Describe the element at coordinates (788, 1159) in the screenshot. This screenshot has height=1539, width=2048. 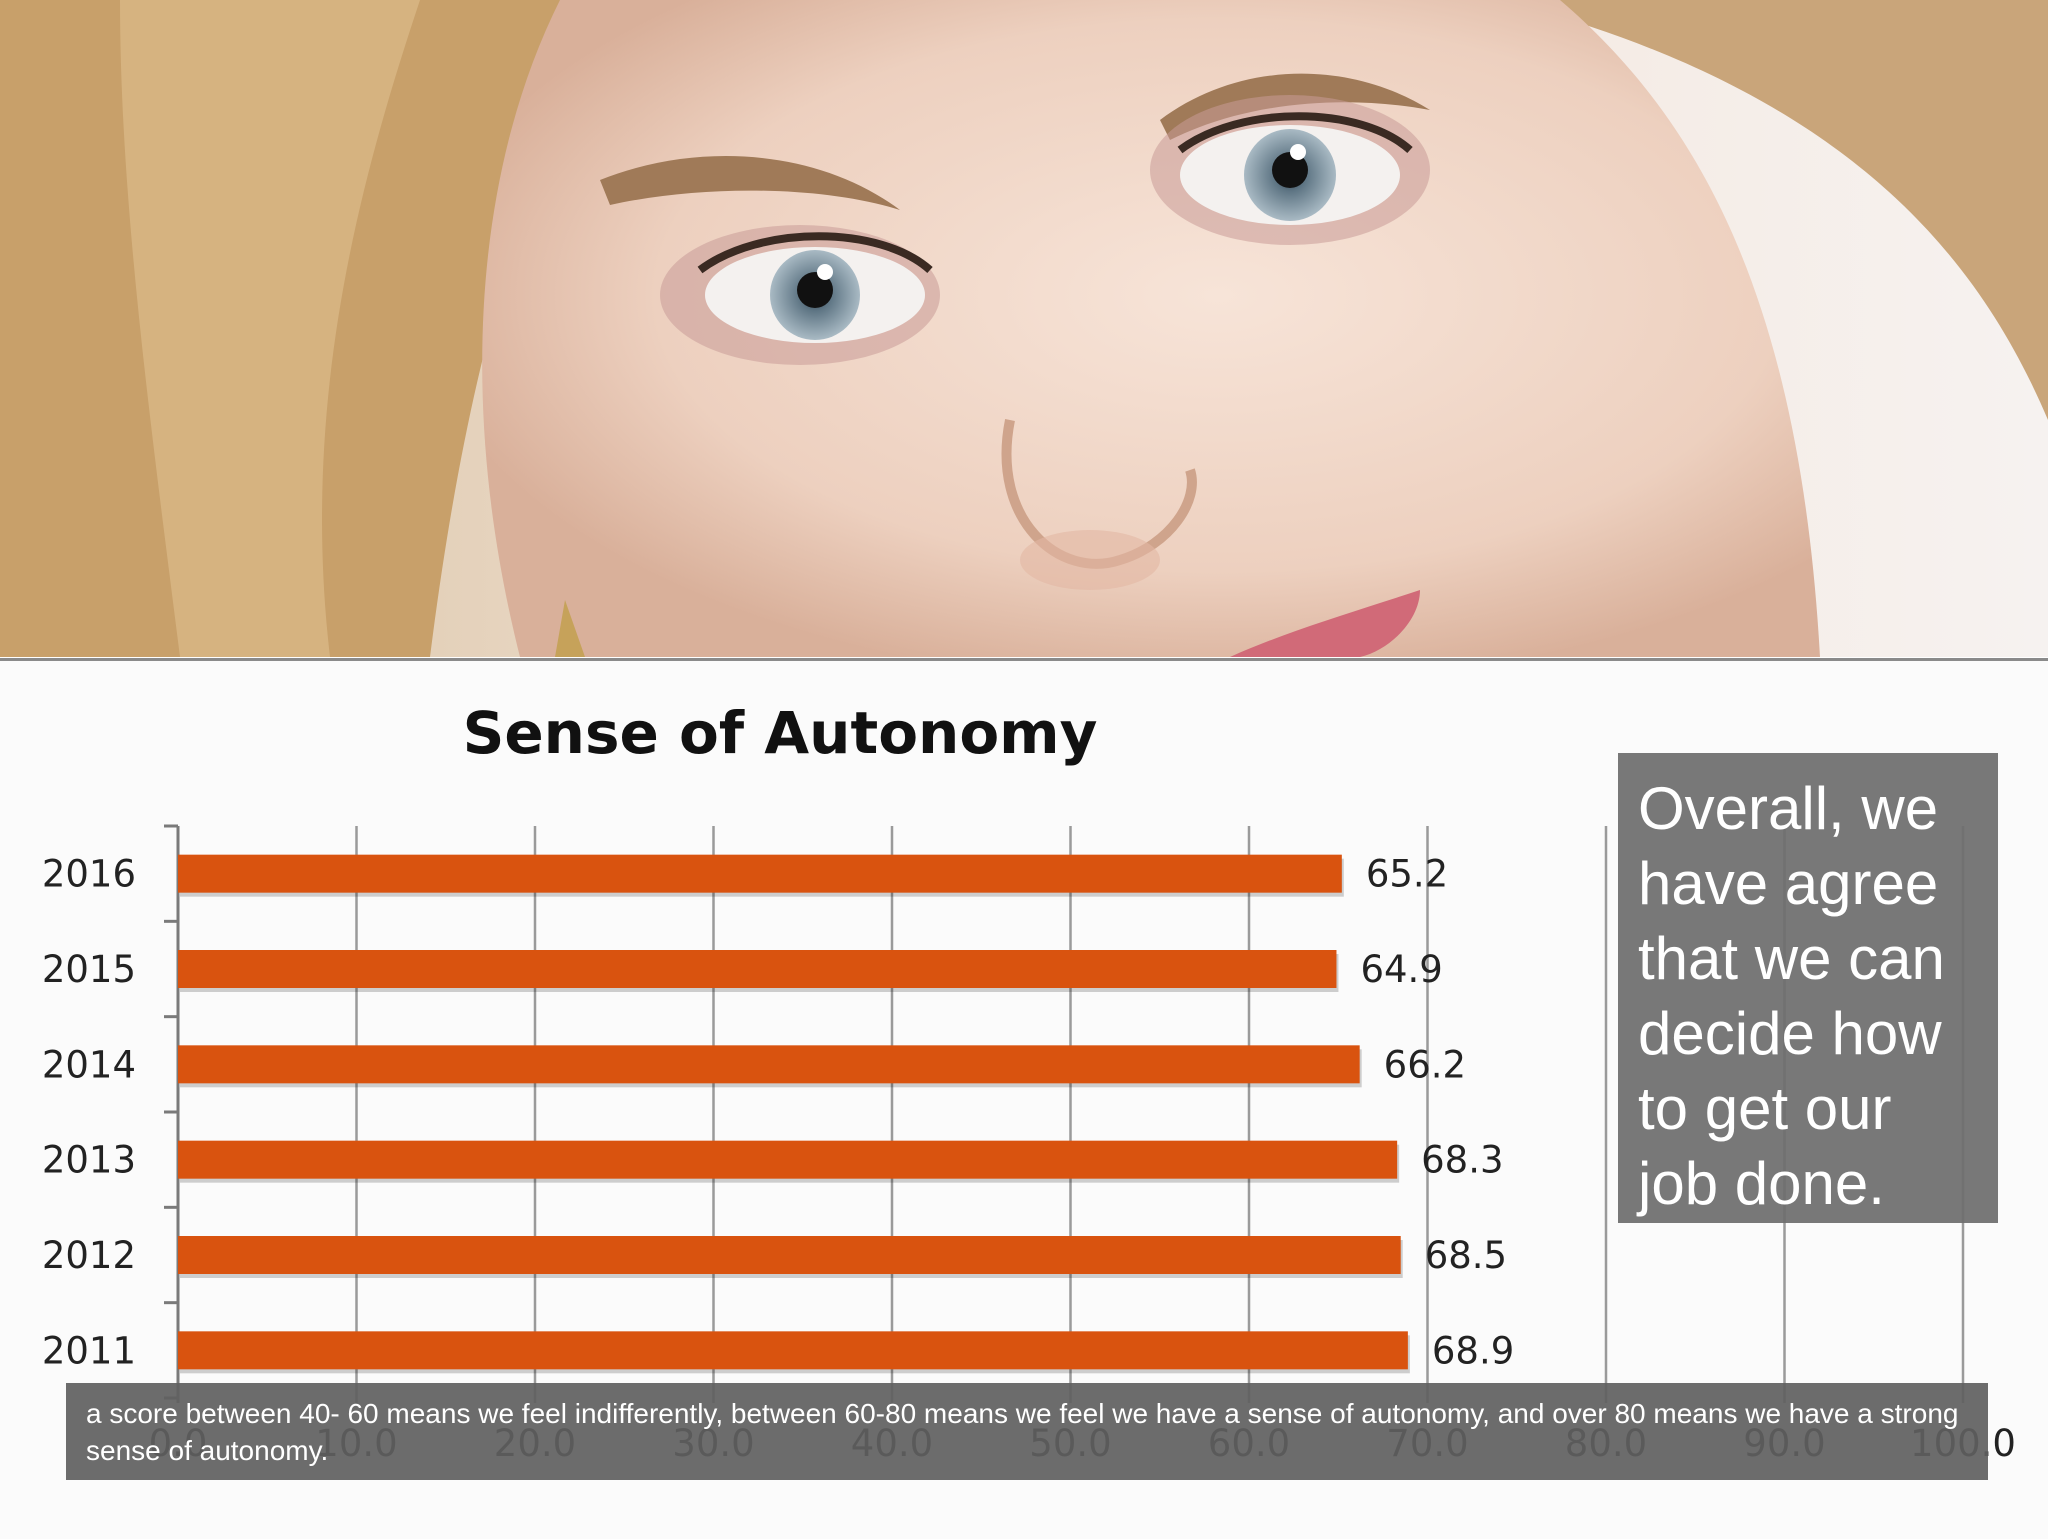
I see `bar-2013` at that location.